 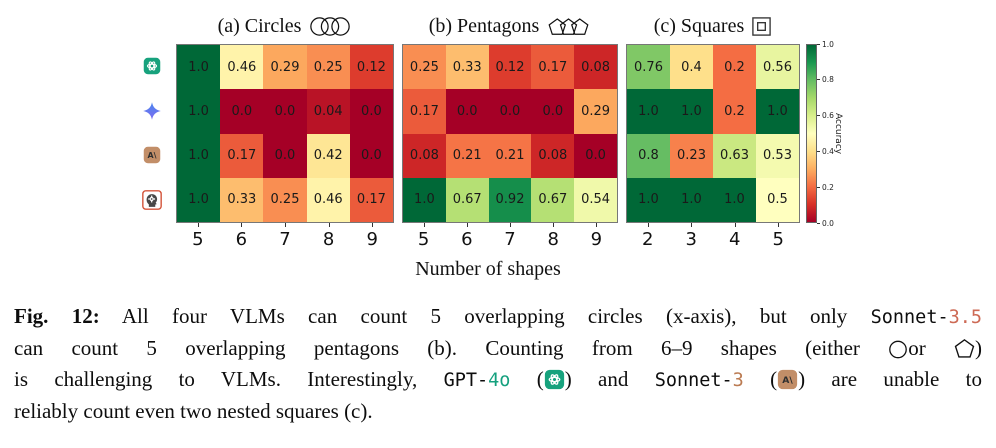 What do you see at coordinates (825, 151) in the screenshot?
I see `colorbar-tick-label: 0.4` at bounding box center [825, 151].